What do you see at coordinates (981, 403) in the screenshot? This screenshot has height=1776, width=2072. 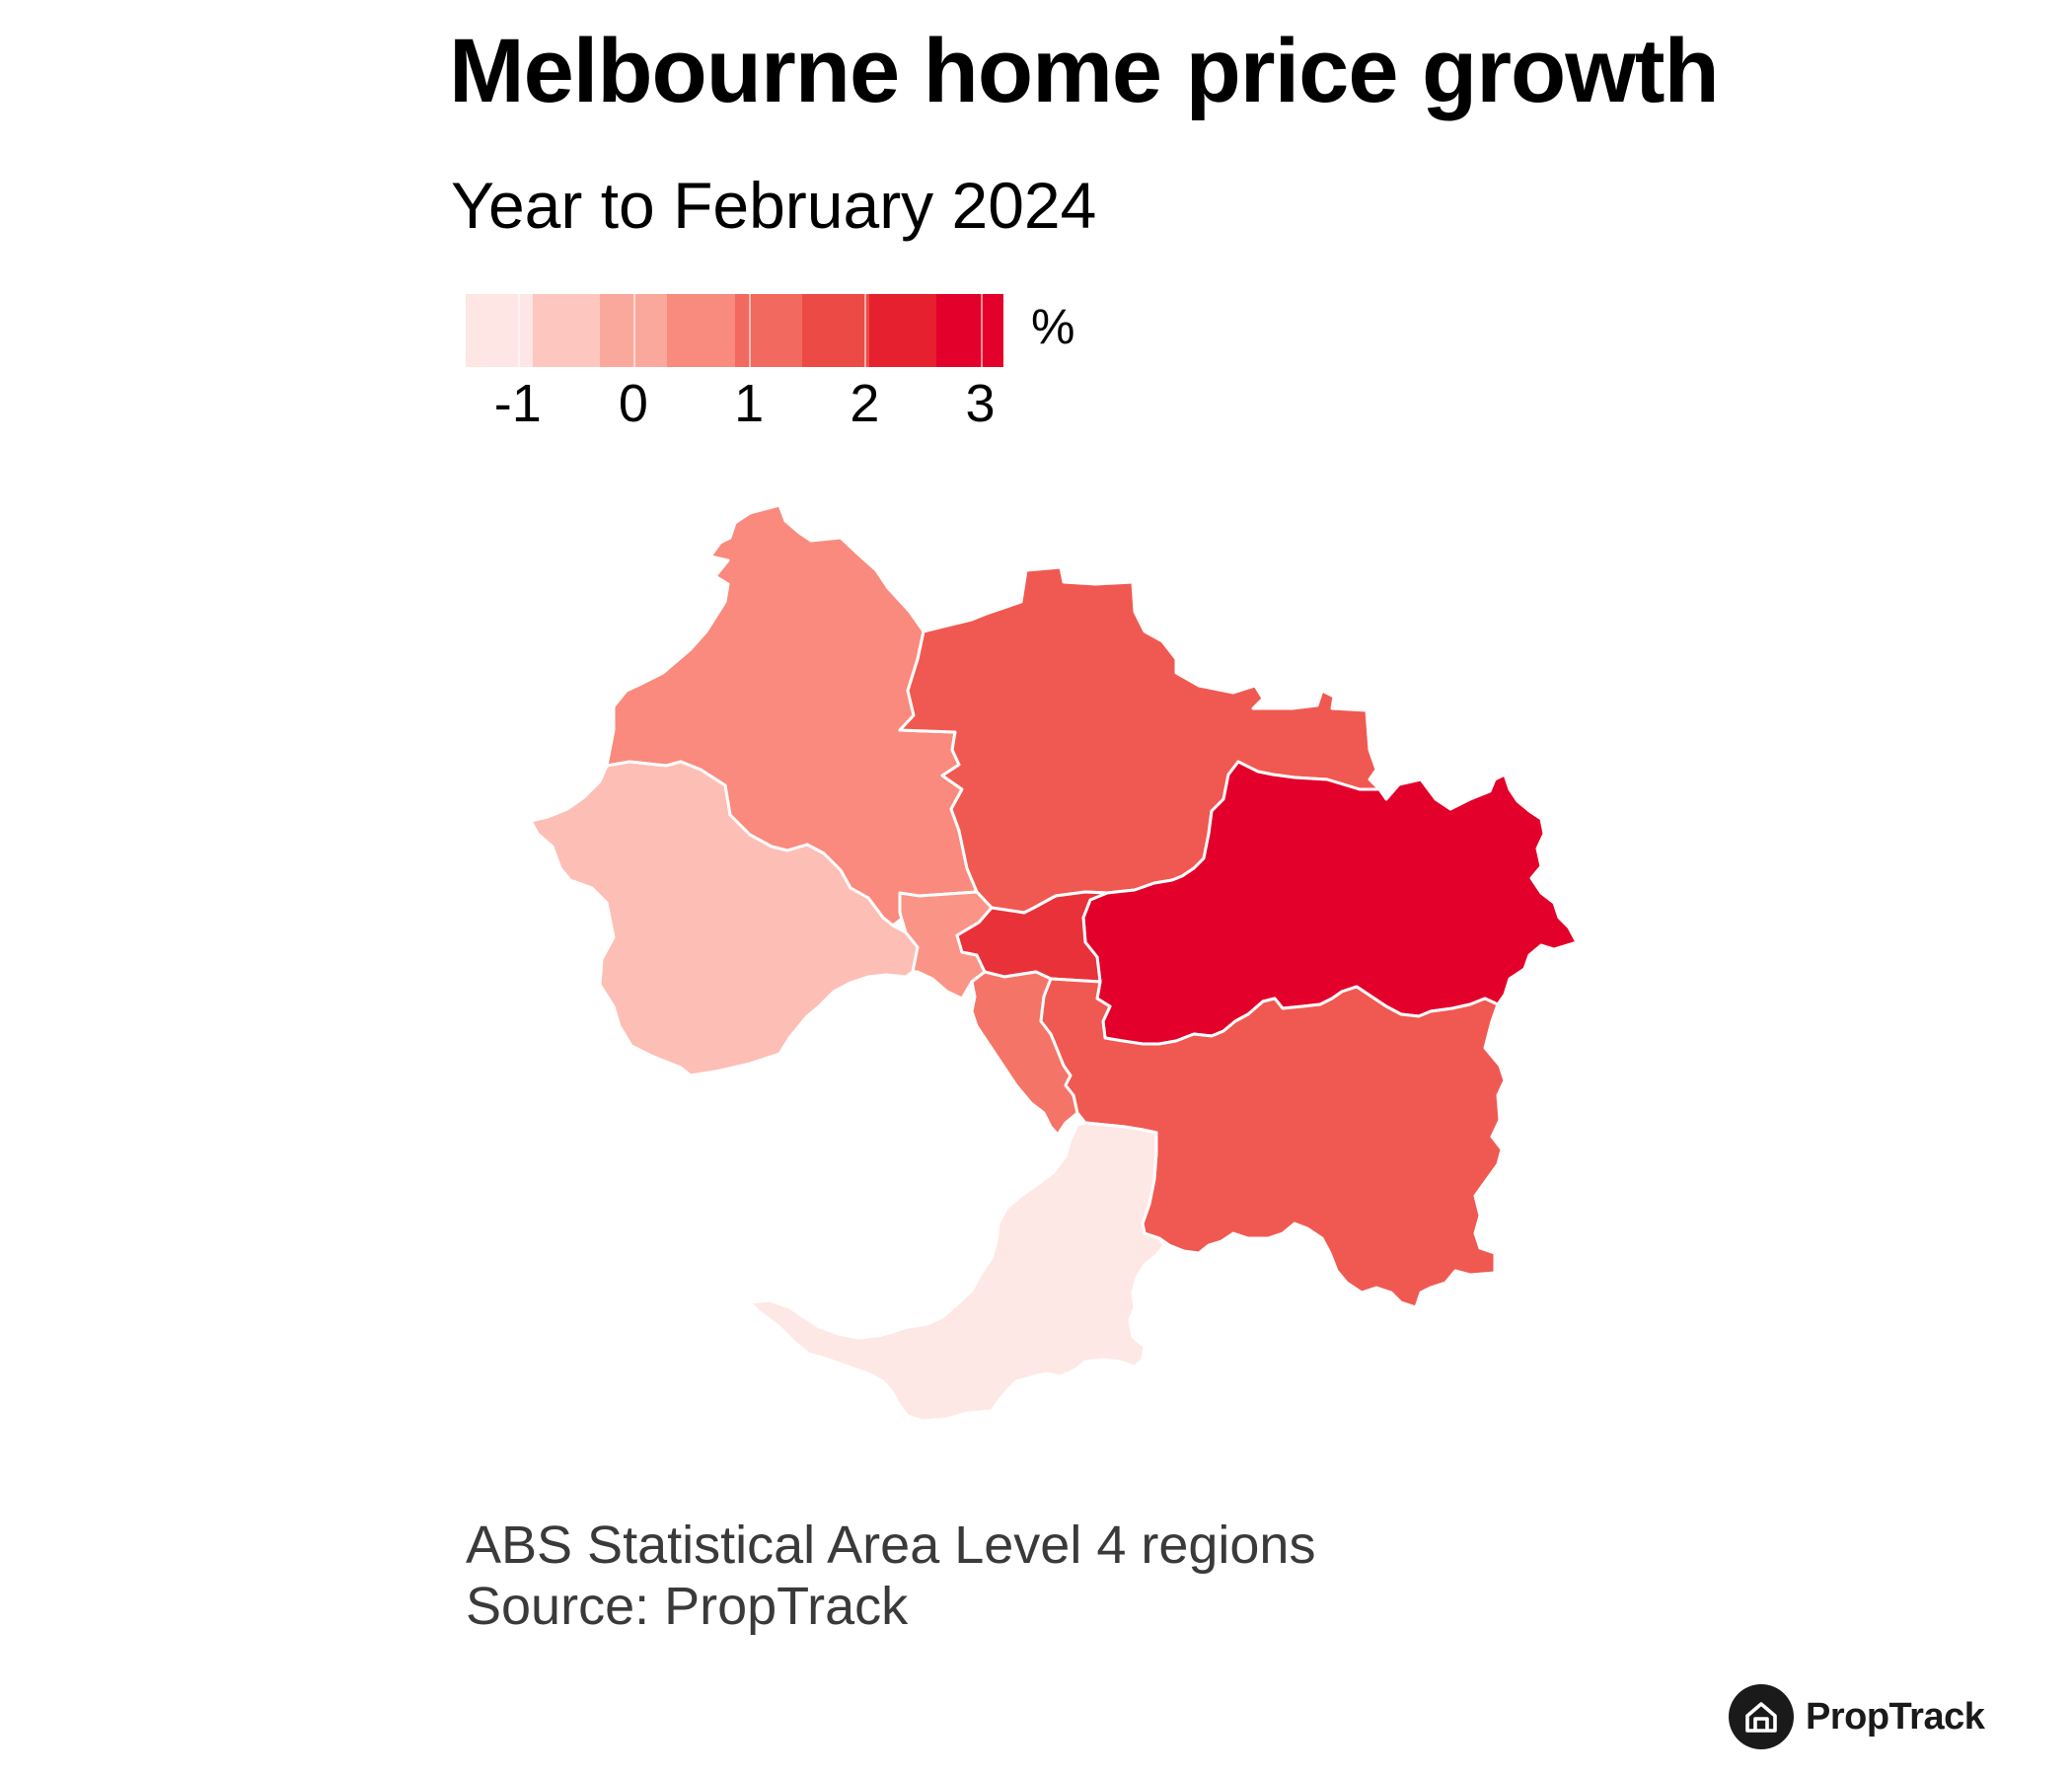 I see `legend-tick-label: 3` at bounding box center [981, 403].